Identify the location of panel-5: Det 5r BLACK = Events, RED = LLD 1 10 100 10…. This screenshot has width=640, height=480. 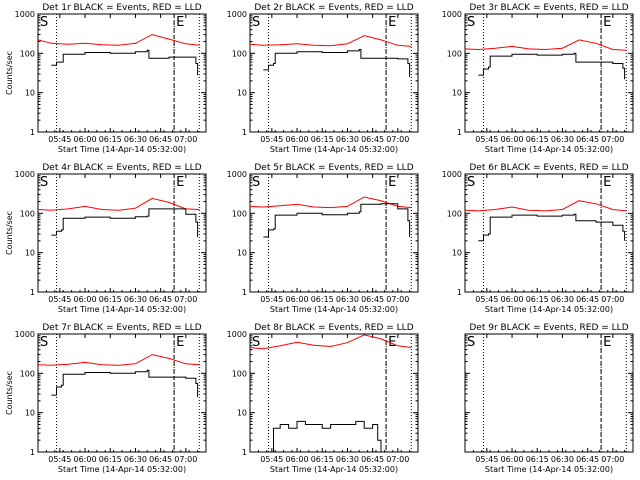
(323, 238).